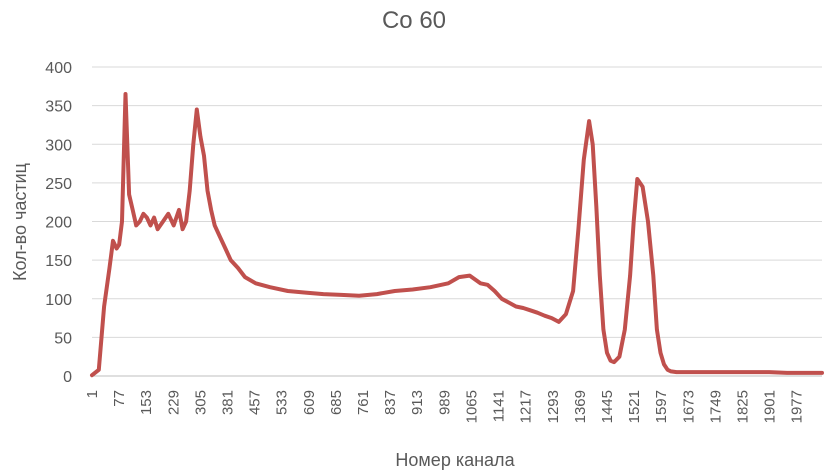 The height and width of the screenshot is (475, 829). I want to click on x-tick-label: 913, so click(417, 402).